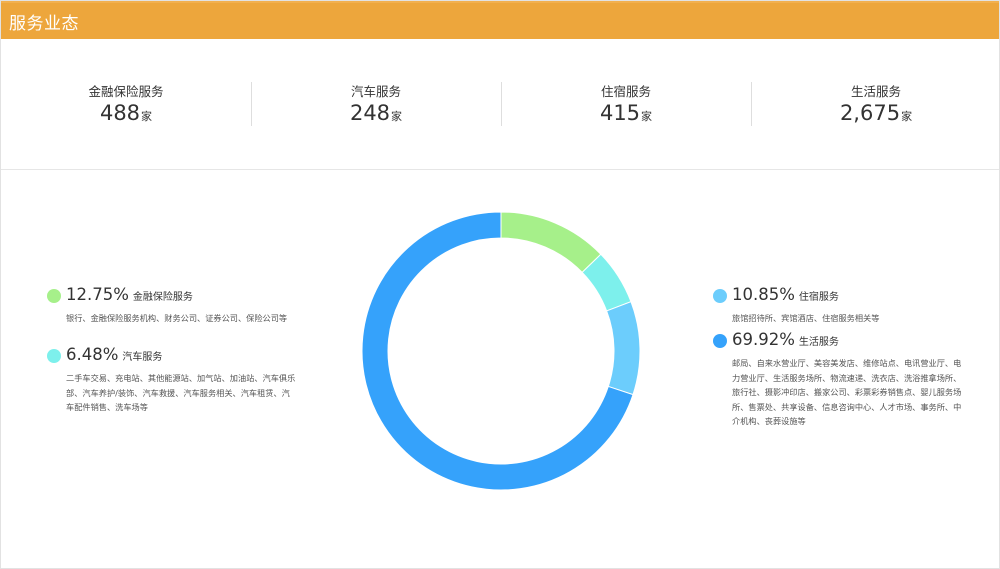 The height and width of the screenshot is (569, 1000). I want to click on stat-value: 2,675, so click(870, 113).